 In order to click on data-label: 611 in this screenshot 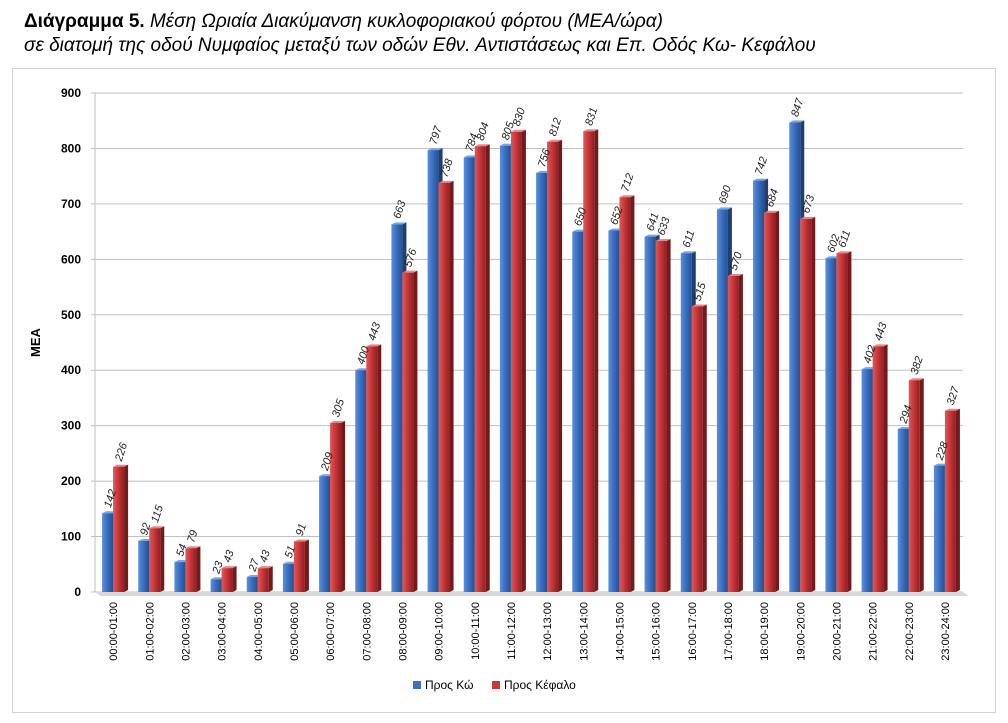, I will do `click(844, 239)`.